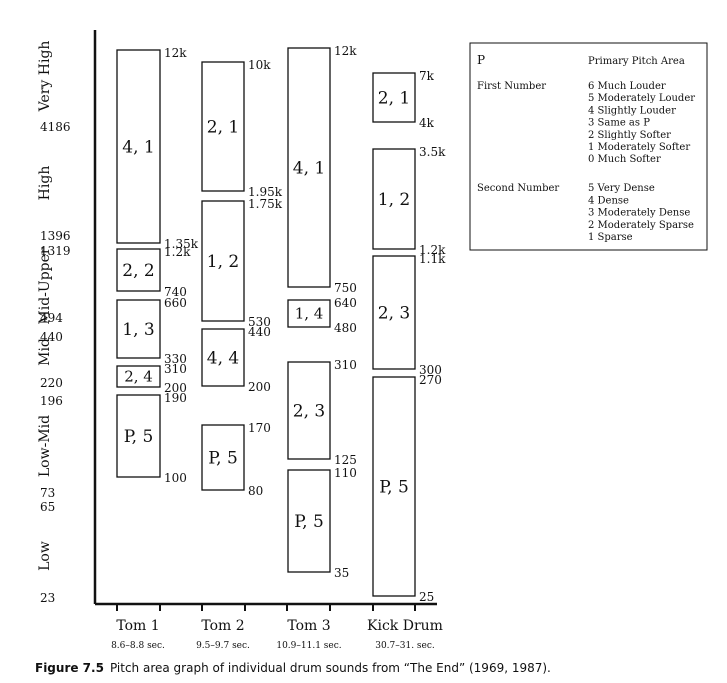  What do you see at coordinates (405, 646) in the screenshot?
I see `x-time-label: 30.7–31. sec.` at bounding box center [405, 646].